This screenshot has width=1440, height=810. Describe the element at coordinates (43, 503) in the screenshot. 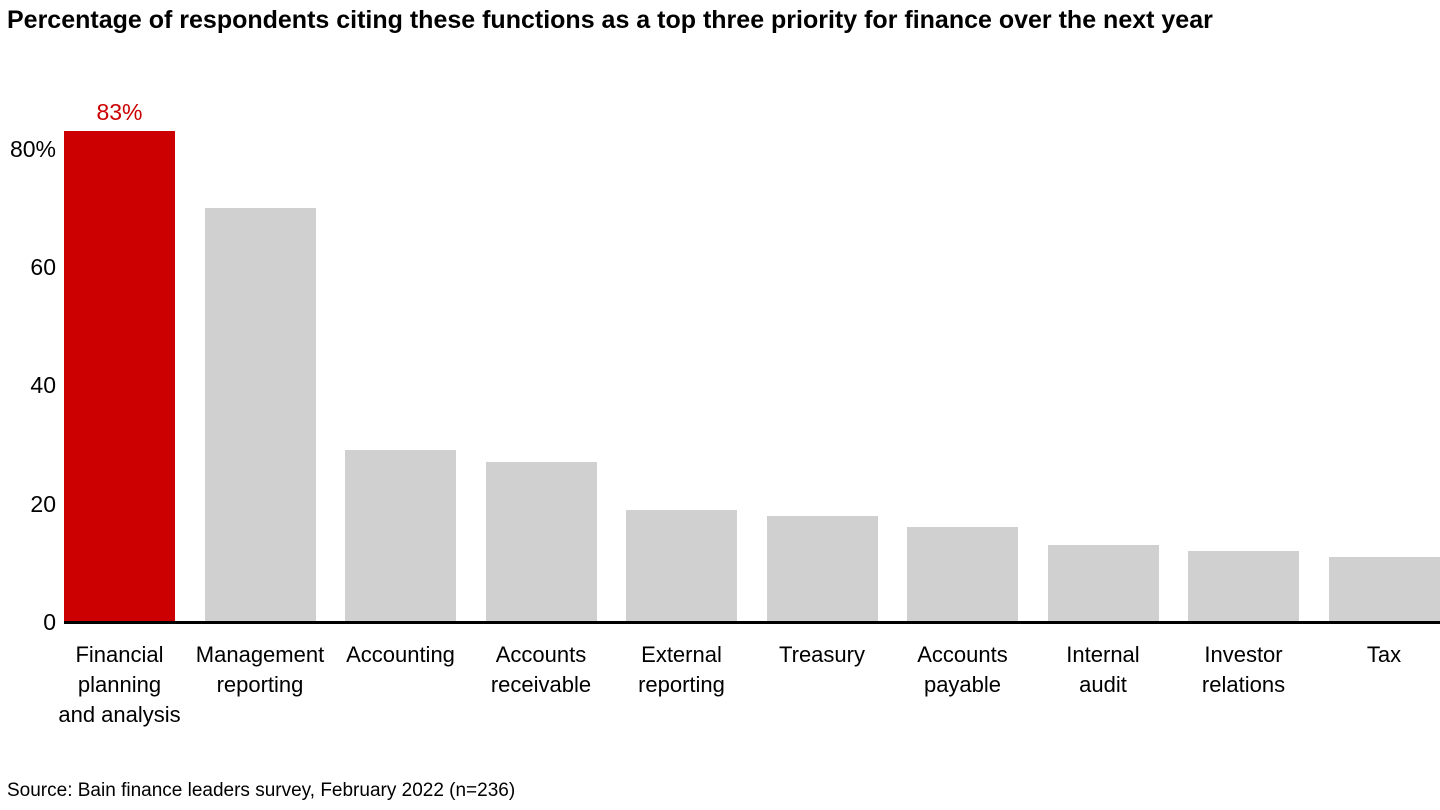

I see `y-tick-label: 20` at that location.